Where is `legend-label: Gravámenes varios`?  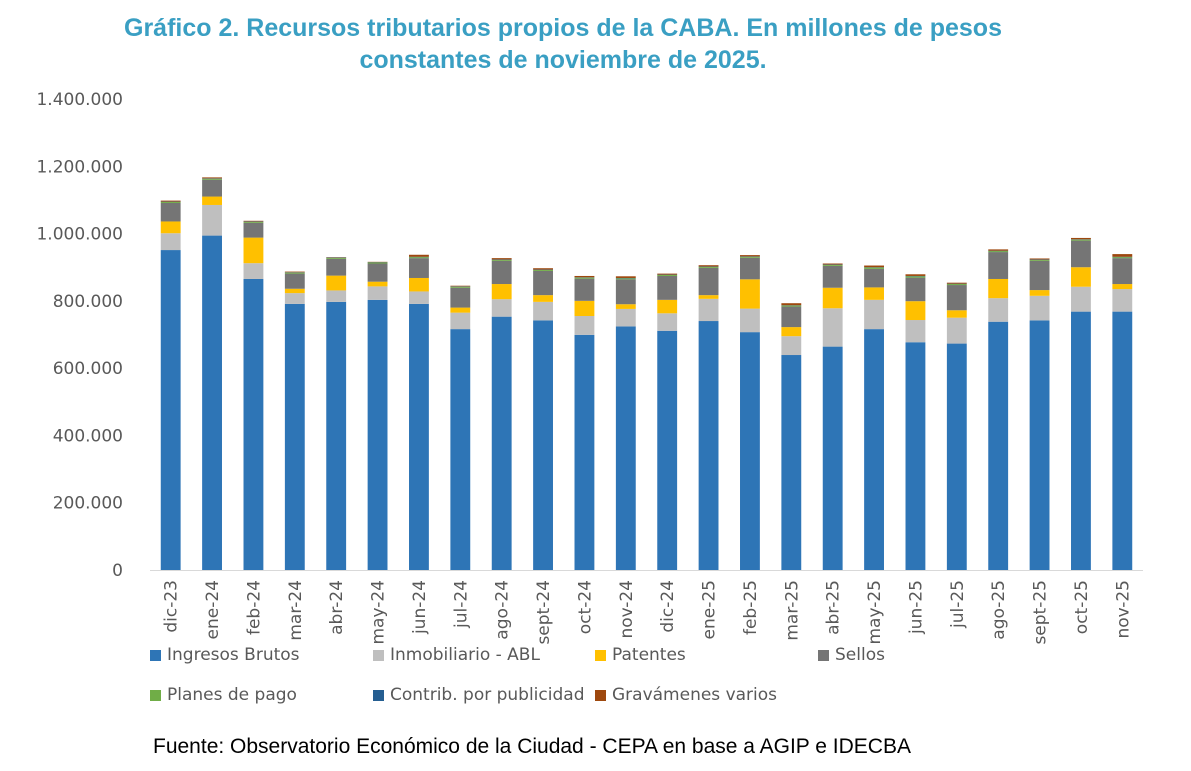 legend-label: Gravámenes varios is located at coordinates (695, 695).